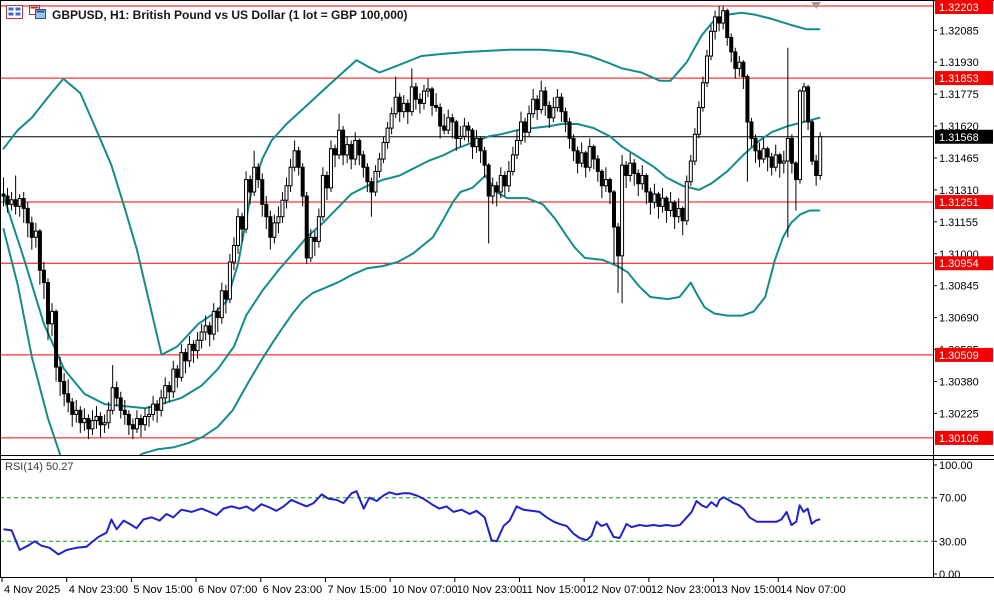  I want to click on level-price-badge: 1.30106, so click(964, 437).